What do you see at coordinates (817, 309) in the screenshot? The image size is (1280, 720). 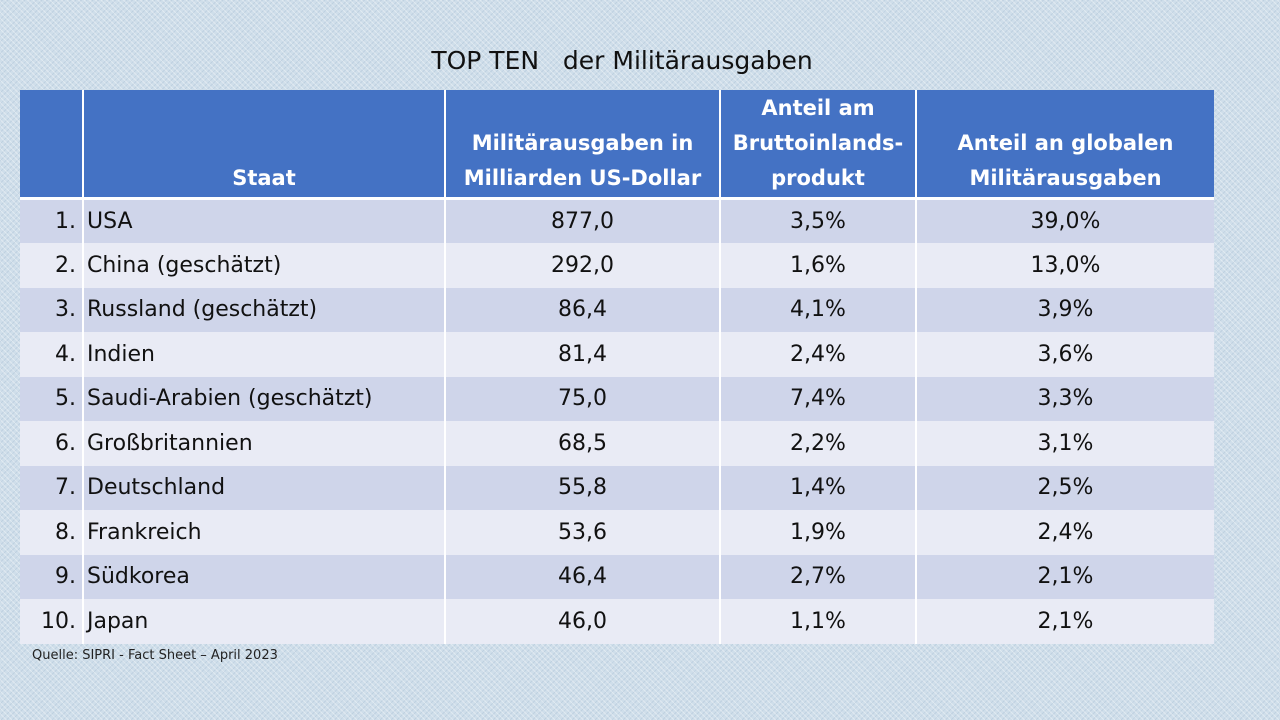 I see `anteil-bip-cell: 4,1%` at bounding box center [817, 309].